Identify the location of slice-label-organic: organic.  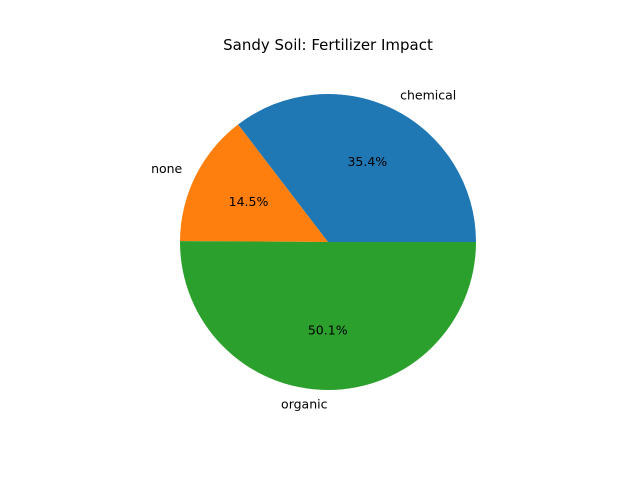
(304, 403).